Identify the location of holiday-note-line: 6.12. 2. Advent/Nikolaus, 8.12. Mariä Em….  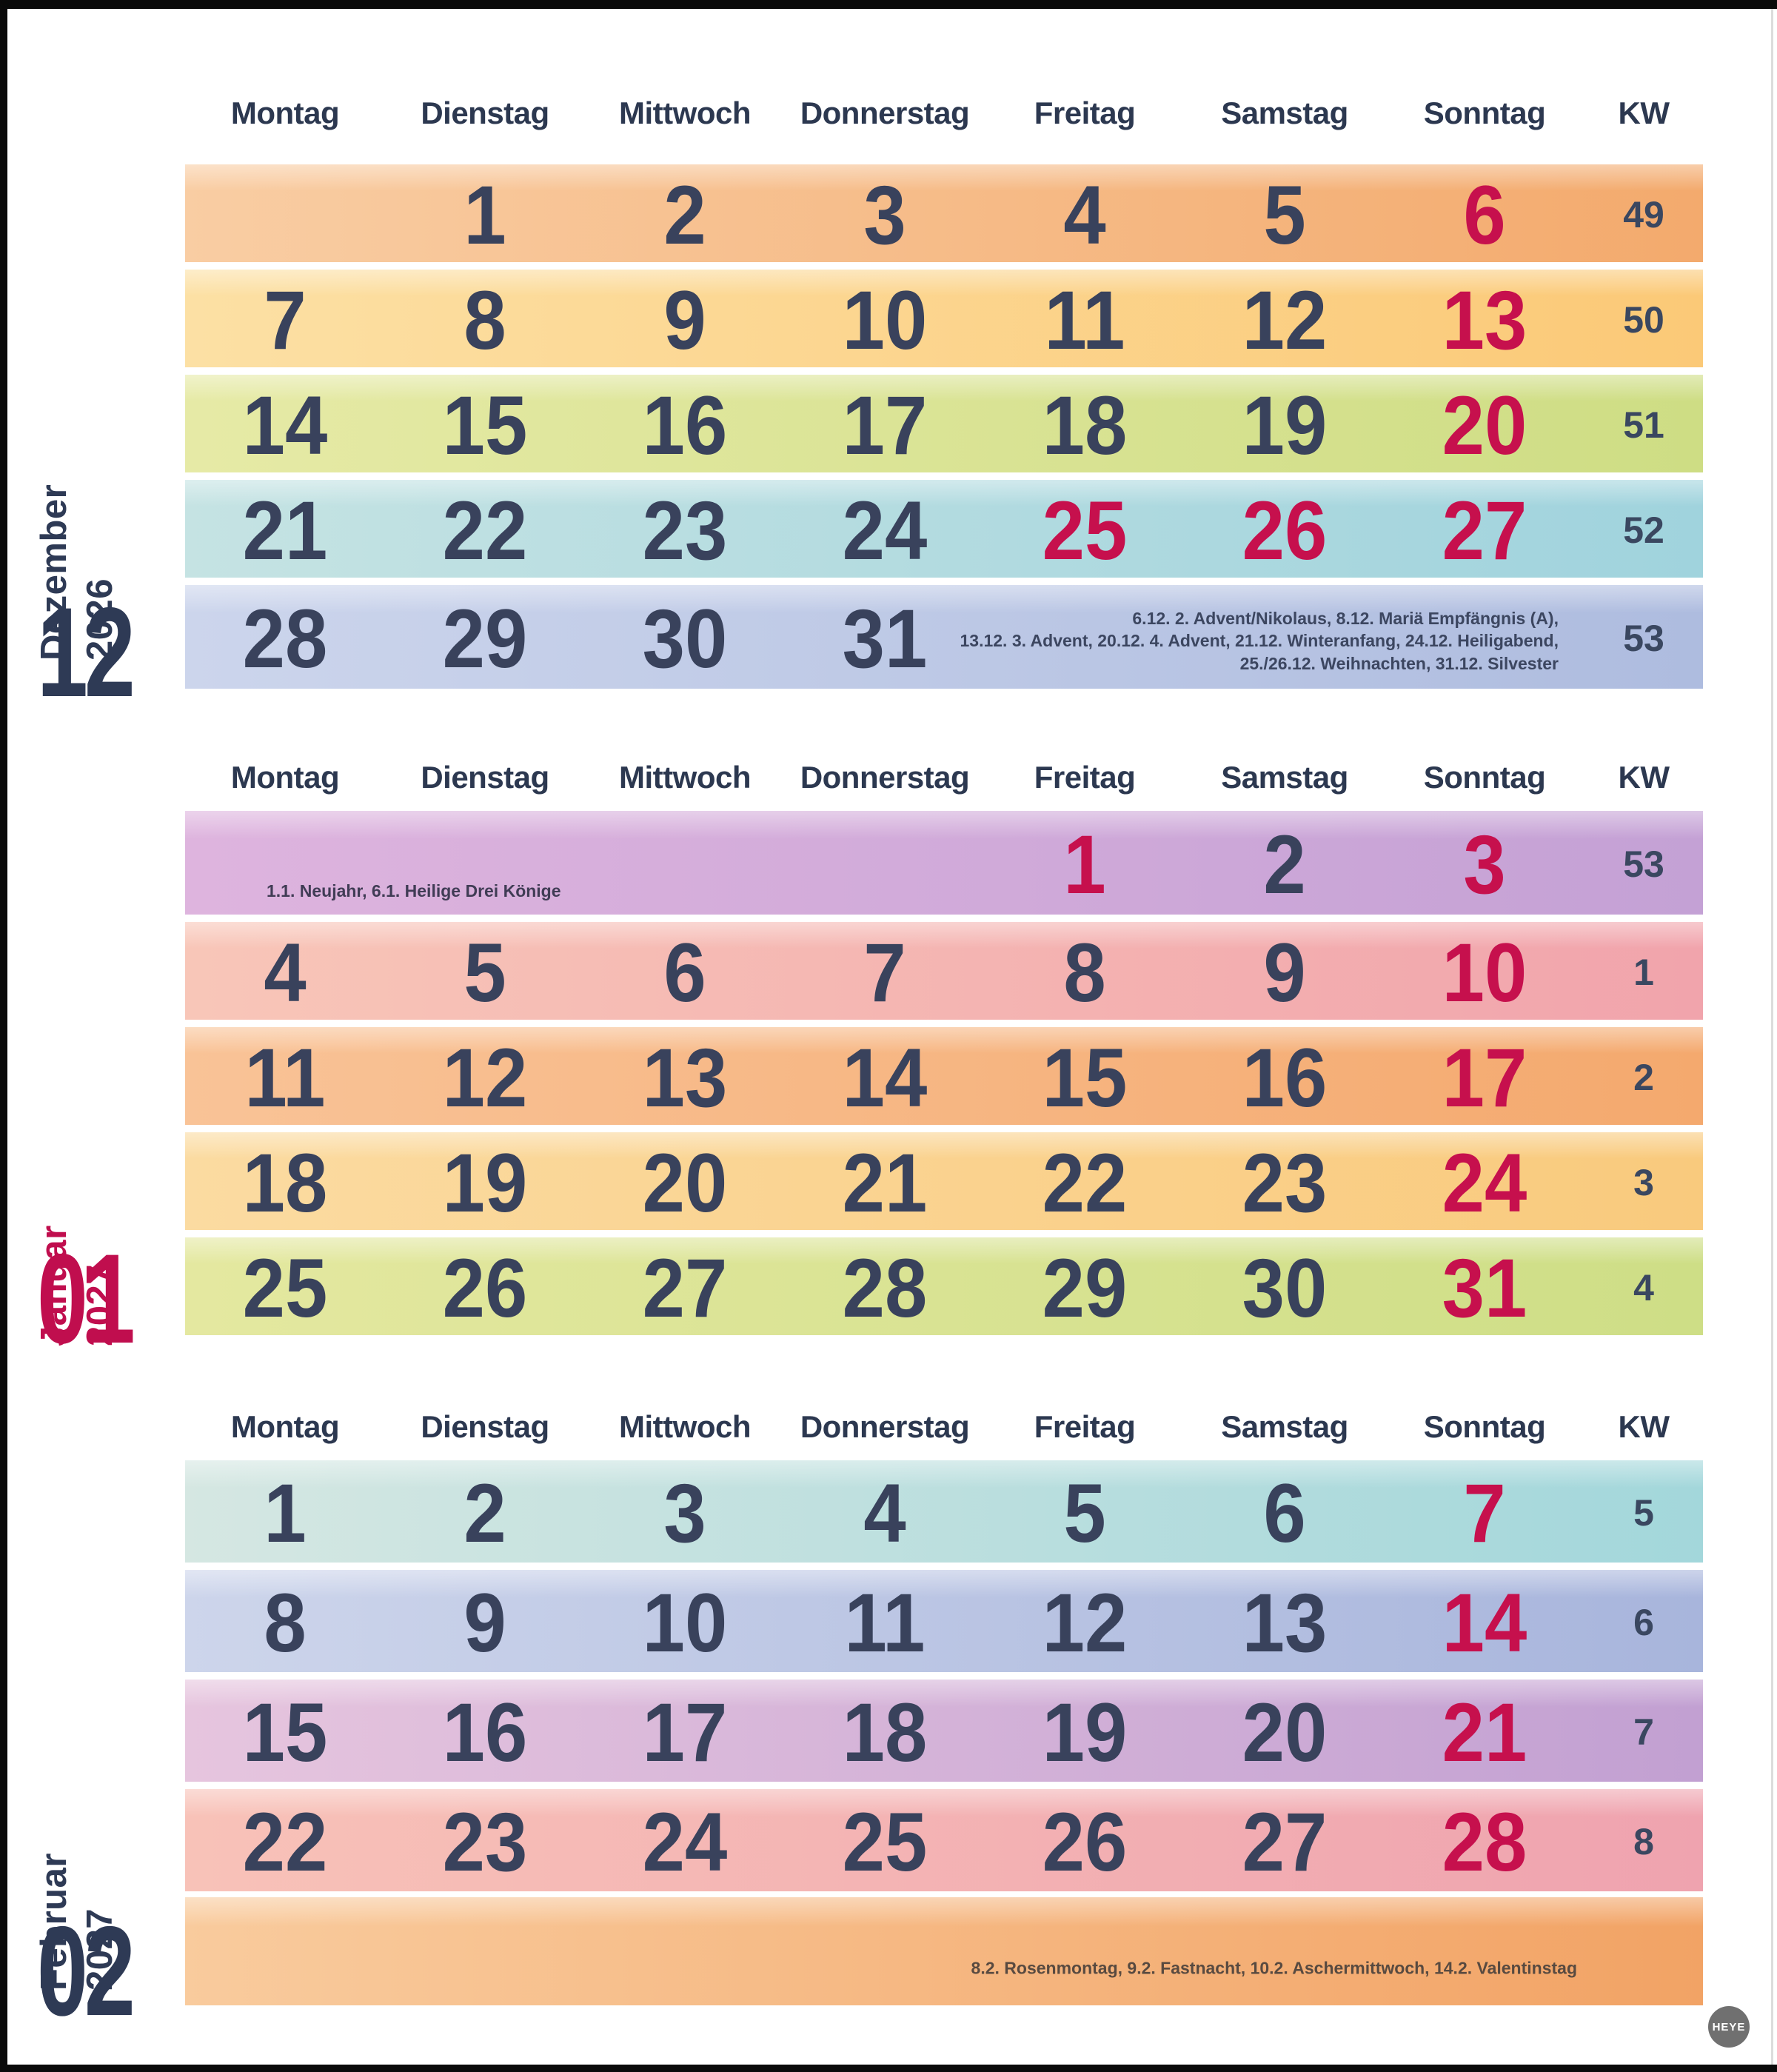
(1345, 618).